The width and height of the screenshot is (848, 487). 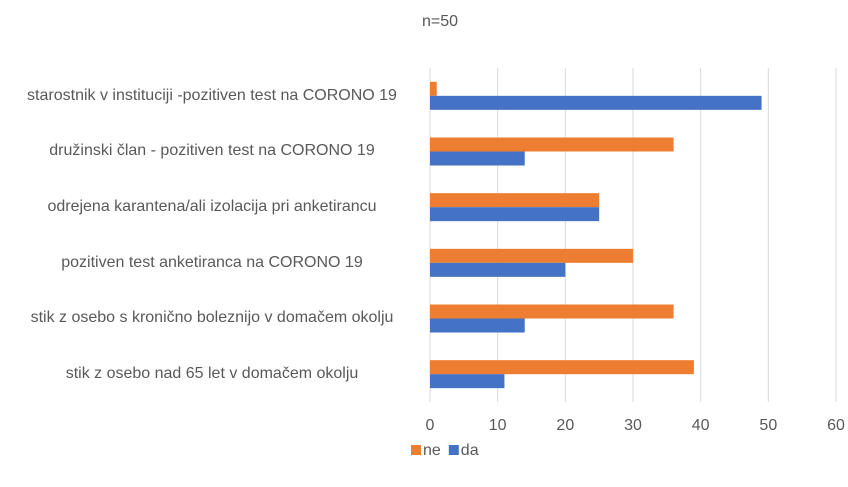 What do you see at coordinates (212, 262) in the screenshot?
I see `y-tick-label: pozitiven test anketiranca na CORONO 19` at bounding box center [212, 262].